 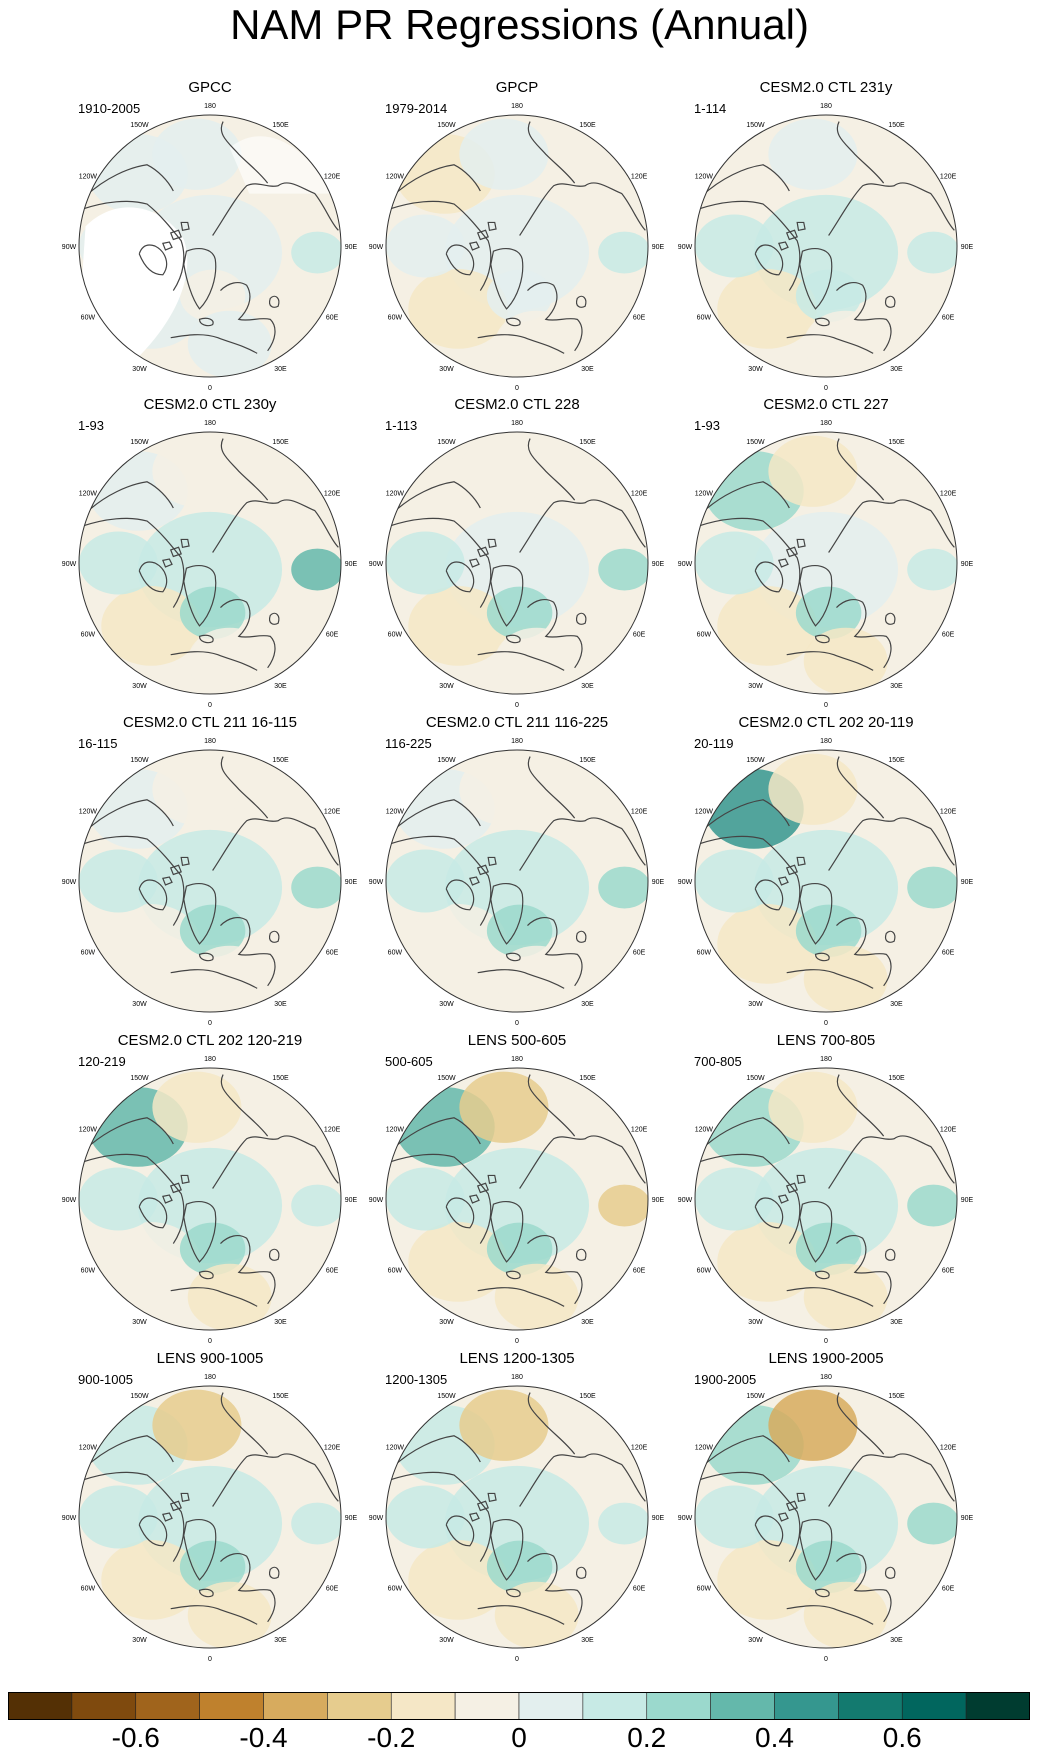 I want to click on longitude-label: 60E, so click(x=948, y=953).